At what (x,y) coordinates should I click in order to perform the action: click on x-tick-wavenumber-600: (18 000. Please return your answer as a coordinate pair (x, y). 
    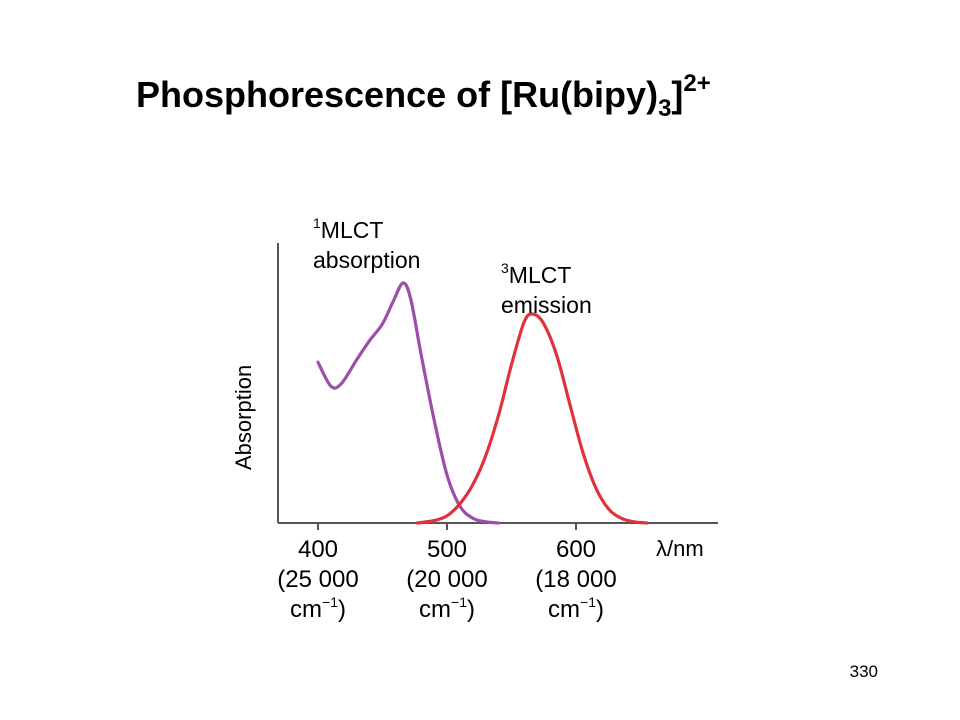
    Looking at the image, I should click on (575, 579).